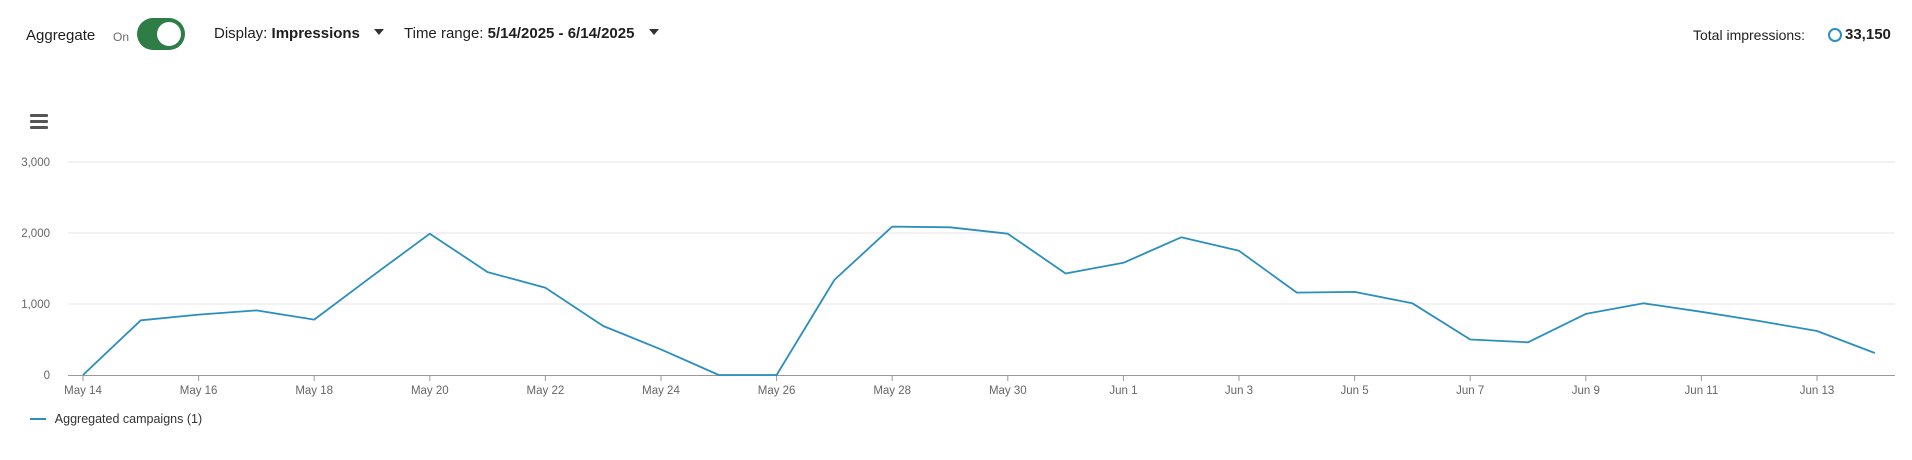  What do you see at coordinates (444, 33) in the screenshot?
I see `time-range-label: Time range:` at bounding box center [444, 33].